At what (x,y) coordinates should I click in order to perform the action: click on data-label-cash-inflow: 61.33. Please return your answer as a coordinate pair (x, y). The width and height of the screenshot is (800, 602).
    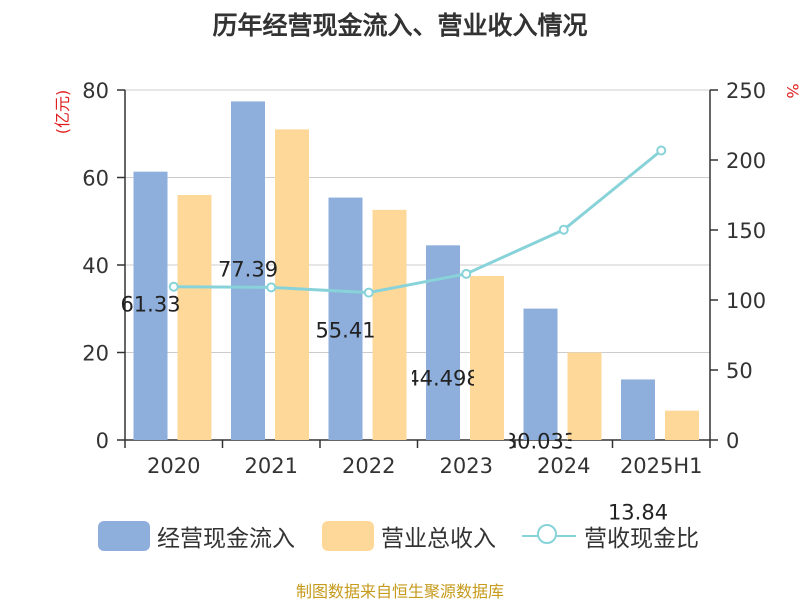
    Looking at the image, I should click on (150, 305).